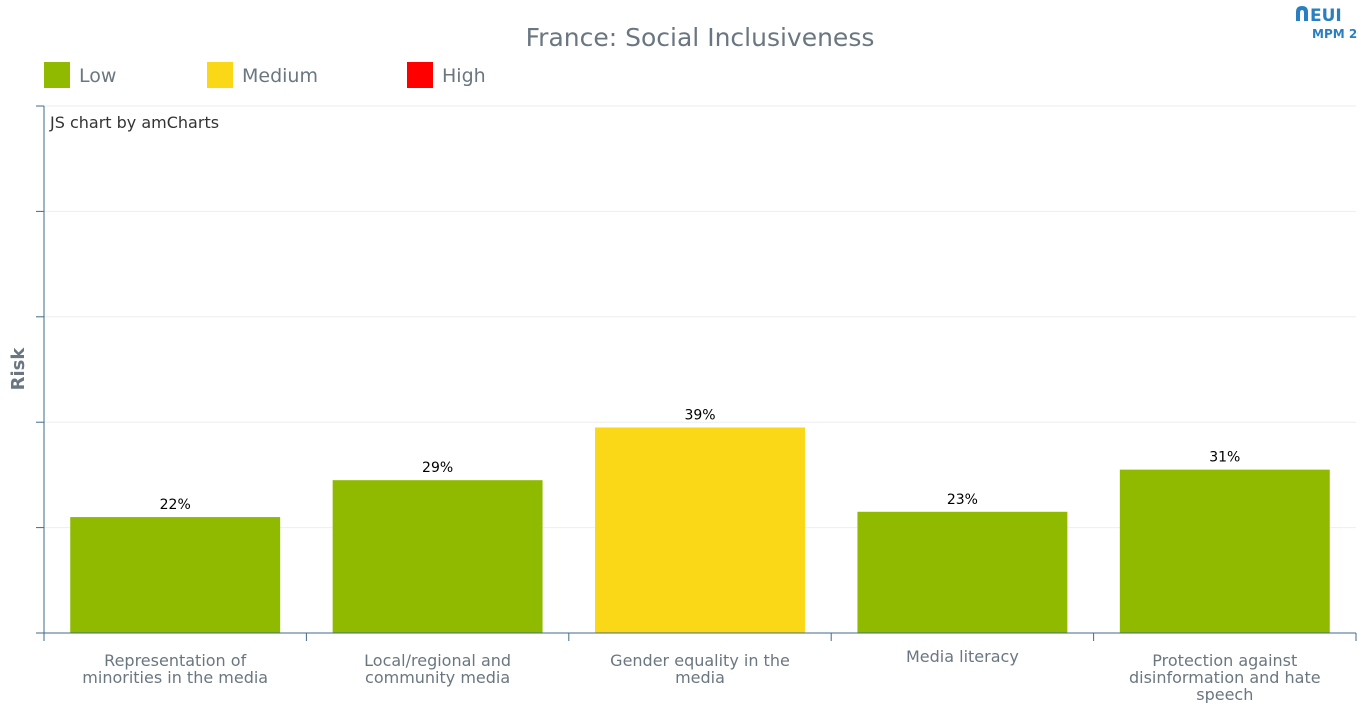  I want to click on category-label: Gender equality in the media, so click(700, 669).